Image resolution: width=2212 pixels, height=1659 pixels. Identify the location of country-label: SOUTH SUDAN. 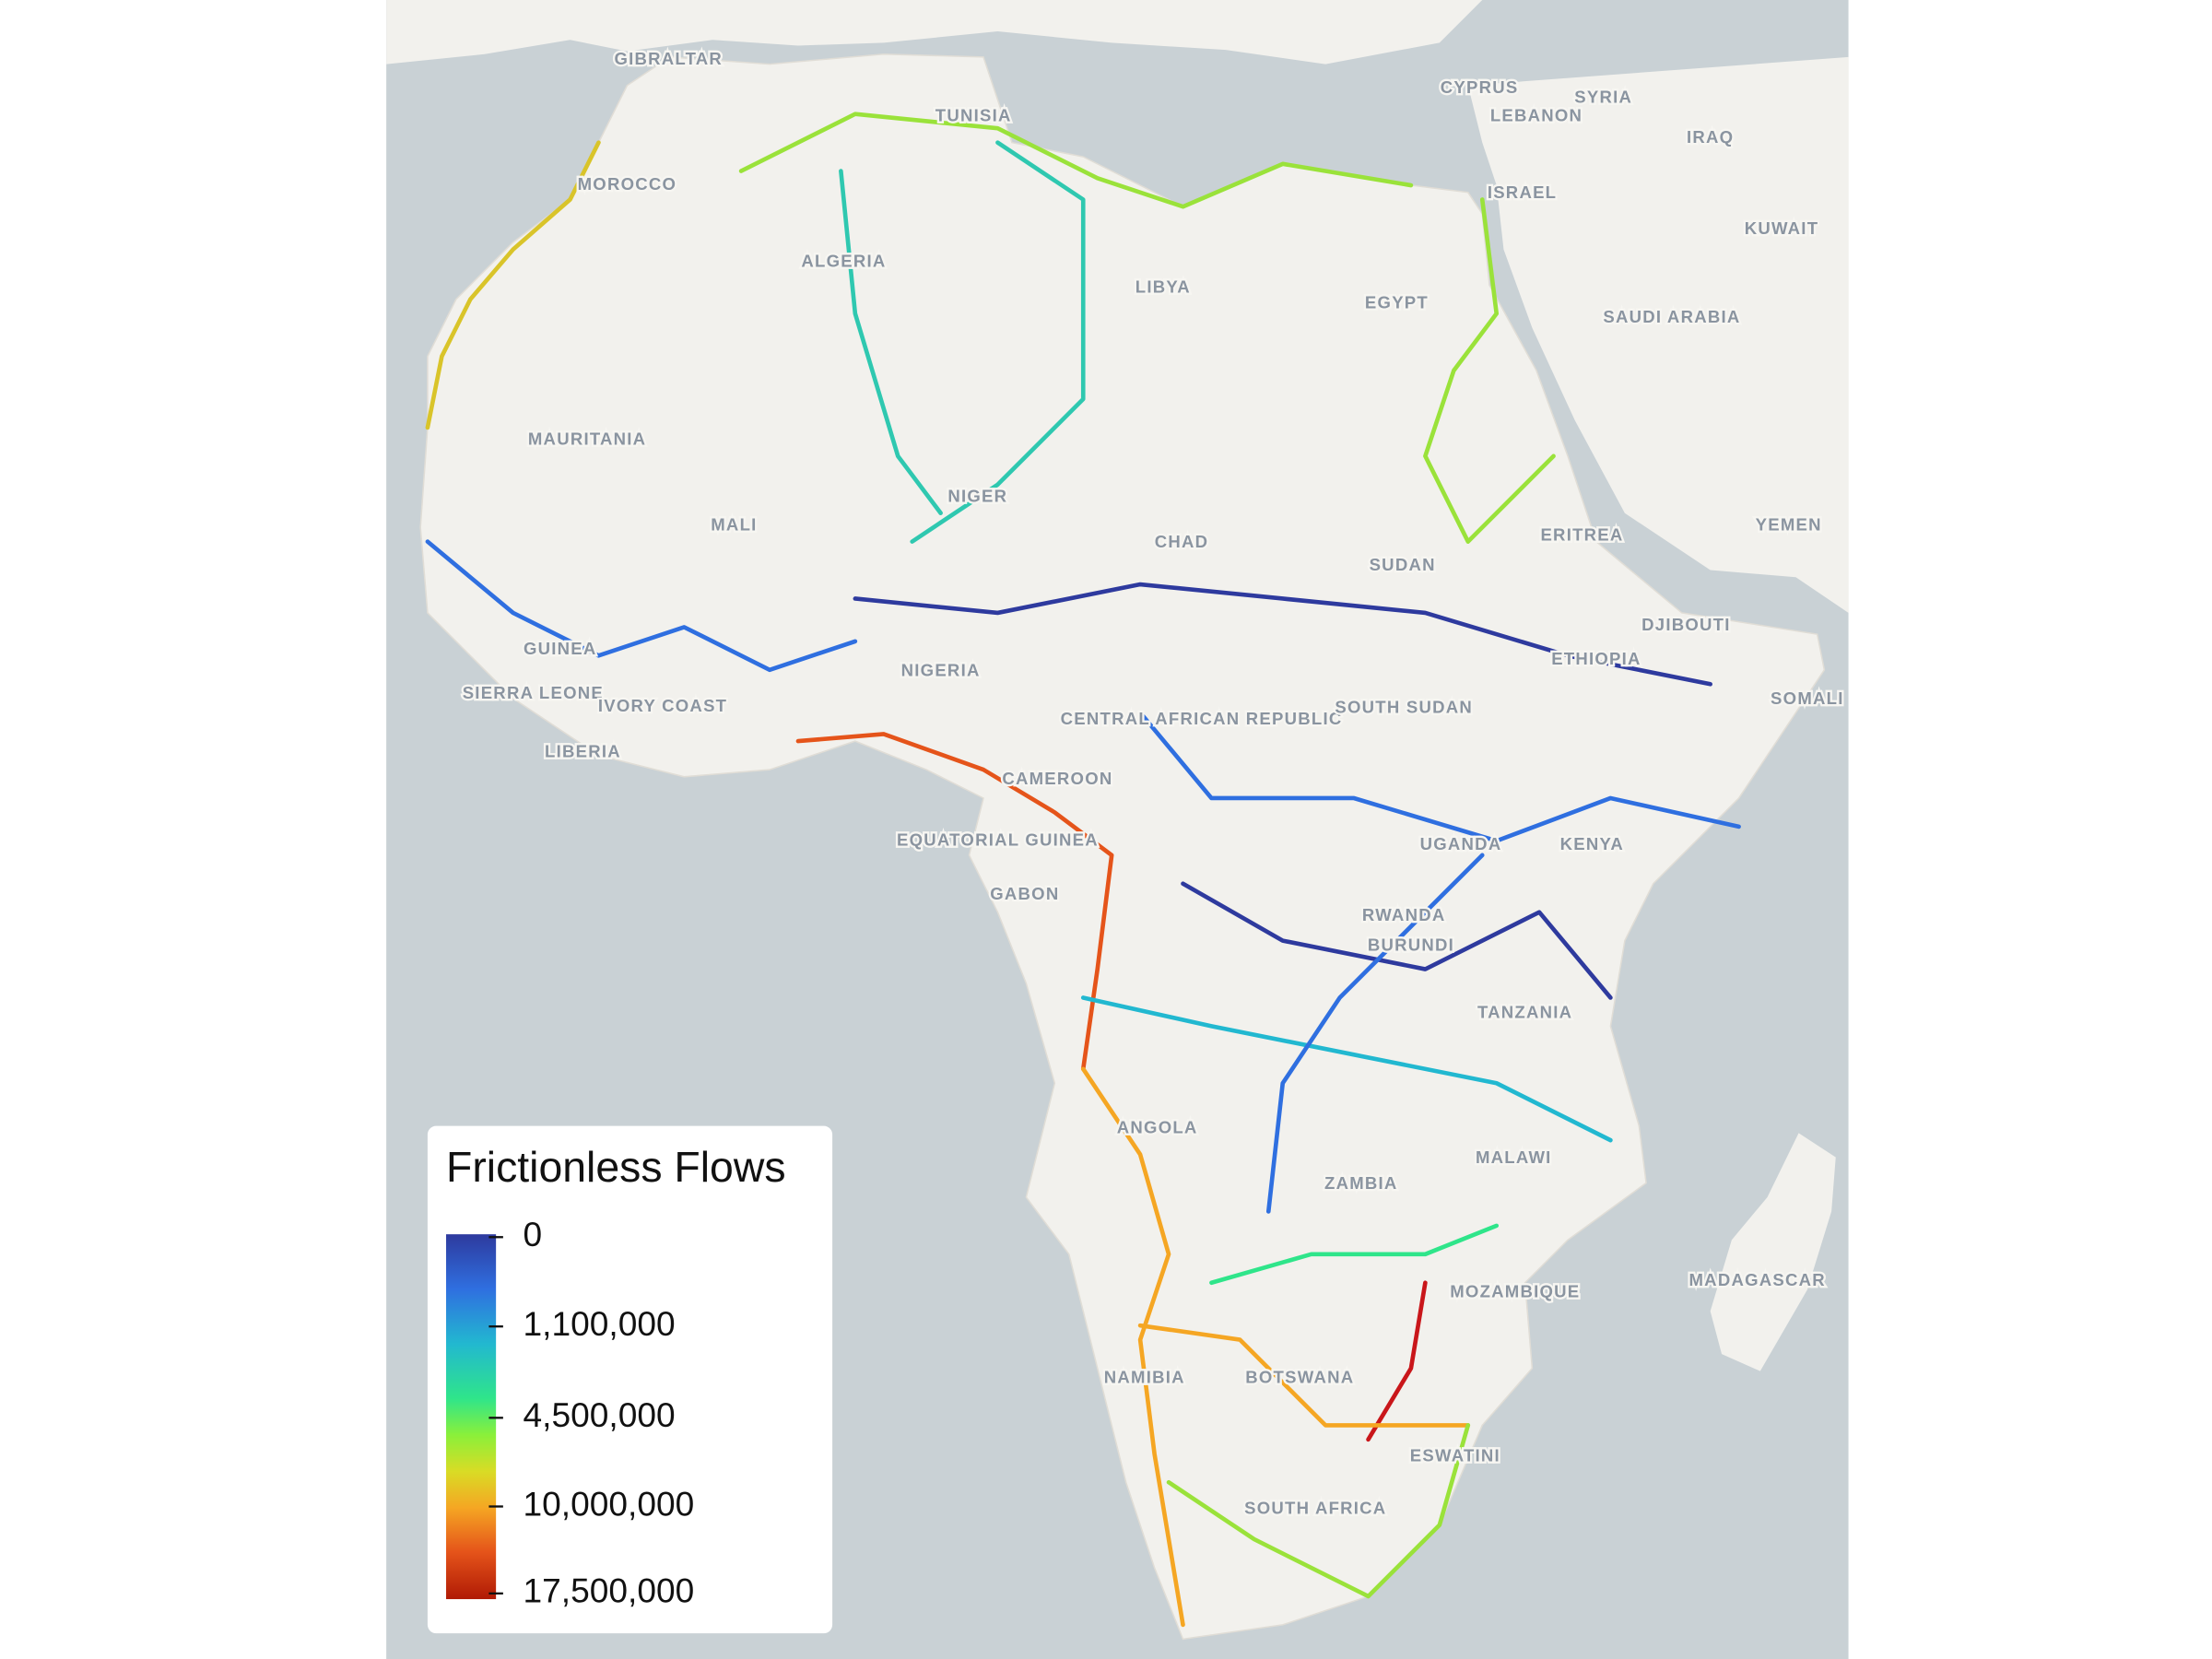
(1404, 706).